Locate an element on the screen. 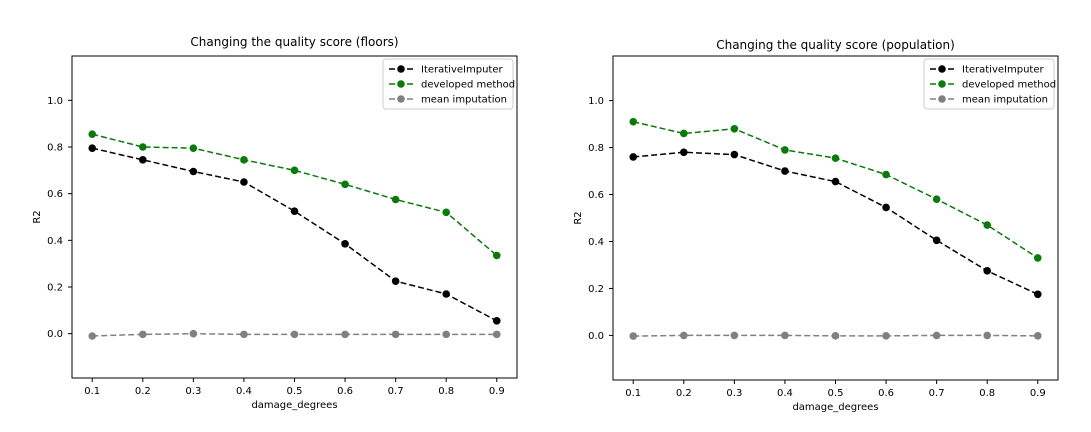  chart-title: Changing the quality score (population) is located at coordinates (835, 45).